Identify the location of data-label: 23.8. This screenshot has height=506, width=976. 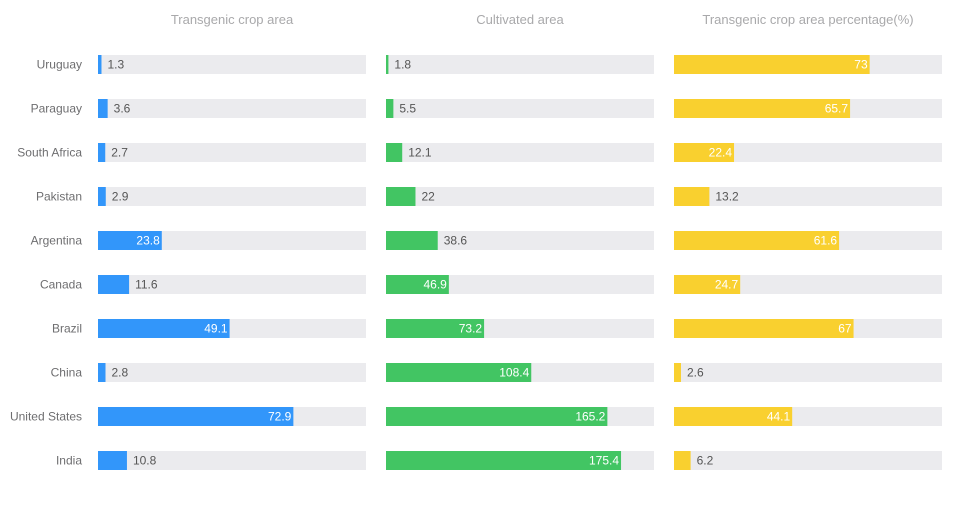
(148, 241).